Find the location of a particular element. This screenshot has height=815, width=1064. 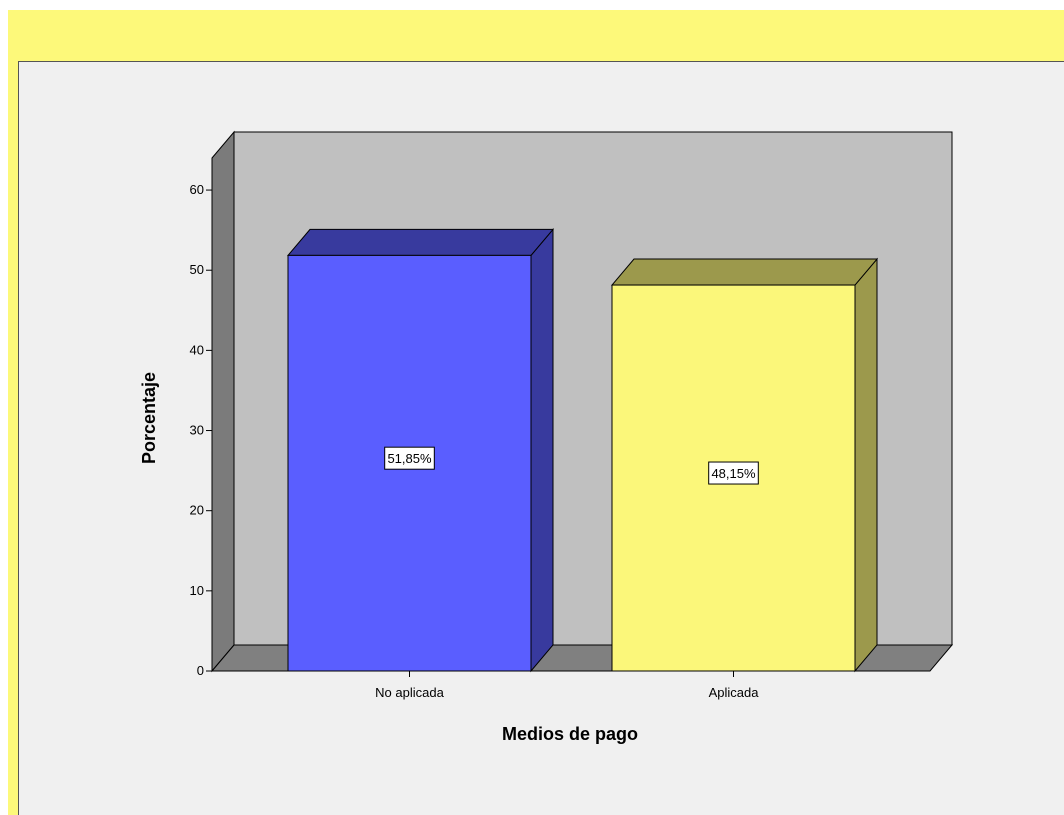

data-label: 48,15% is located at coordinates (733, 473).